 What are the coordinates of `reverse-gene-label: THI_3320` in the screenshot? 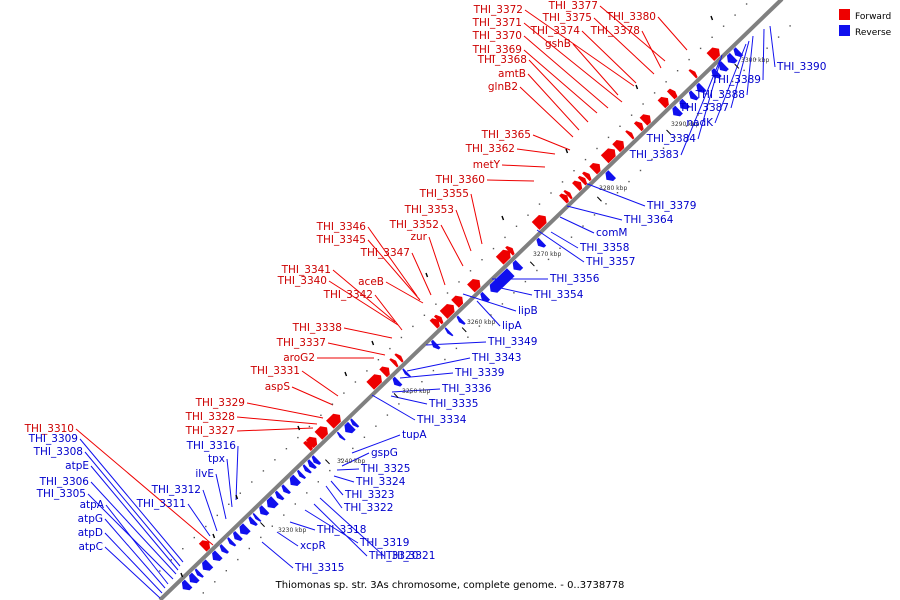 It's located at (393, 556).